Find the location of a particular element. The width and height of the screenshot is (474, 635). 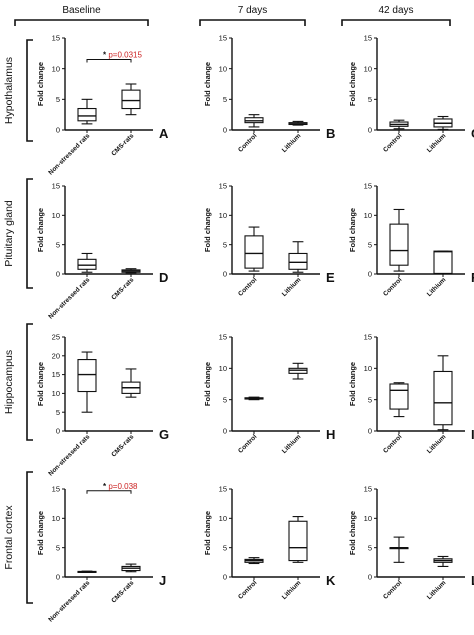

significance-star: * is located at coordinates (105, 486).